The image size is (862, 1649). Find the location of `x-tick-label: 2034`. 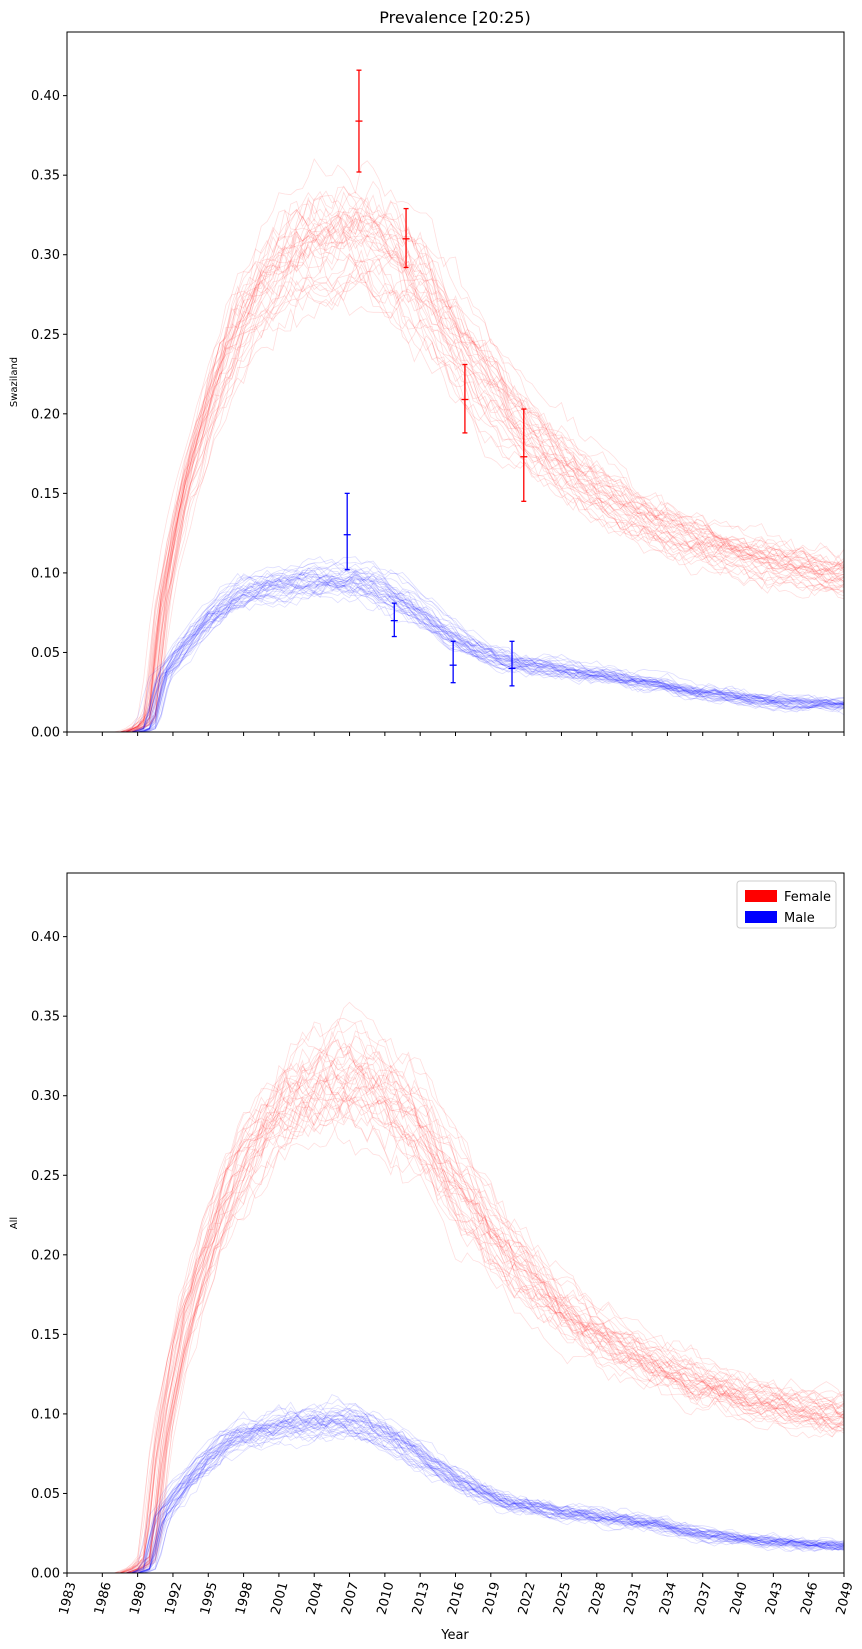

x-tick-label: 2034 is located at coordinates (668, 1599).